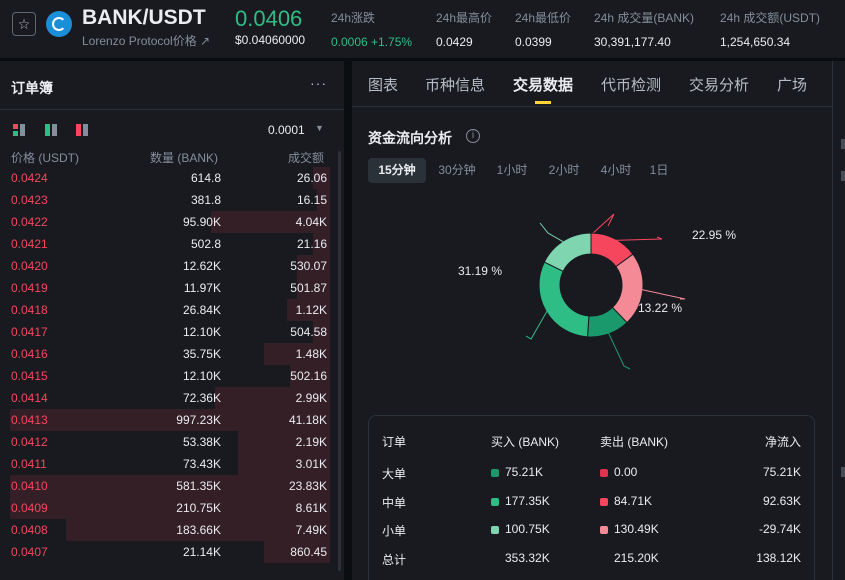  Describe the element at coordinates (318, 83) in the screenshot. I see `more-options-button: ···` at that location.